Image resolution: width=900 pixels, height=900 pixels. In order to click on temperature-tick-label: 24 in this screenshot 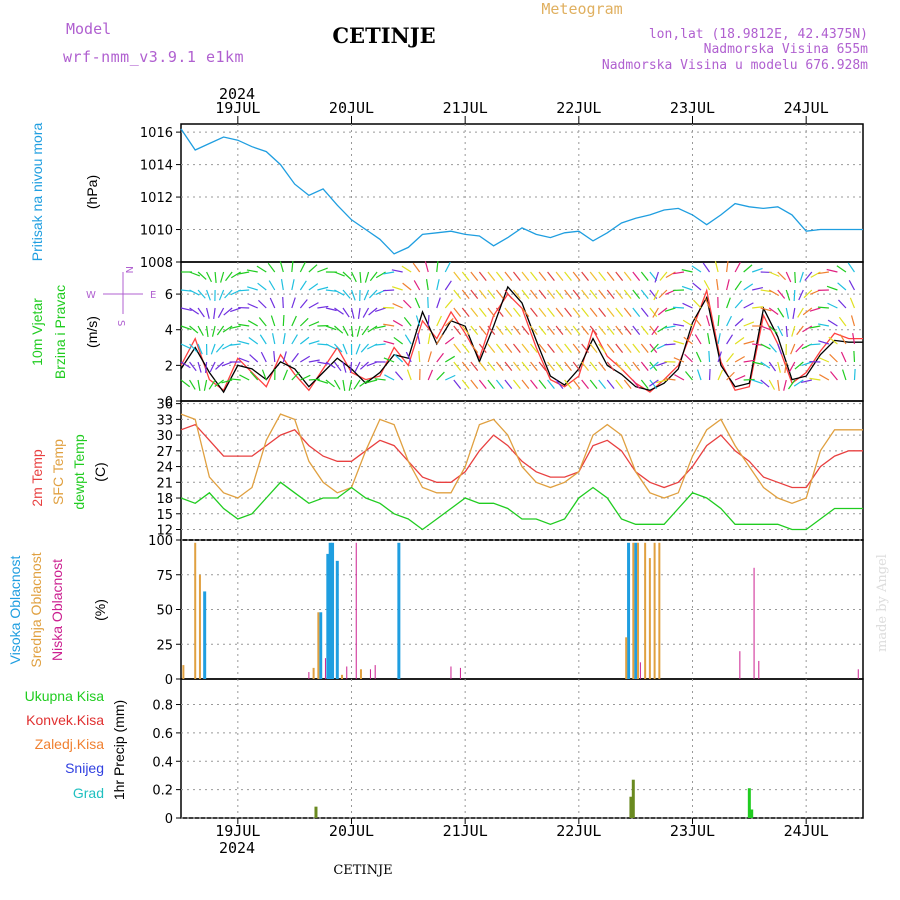, I will do `click(164, 468)`.